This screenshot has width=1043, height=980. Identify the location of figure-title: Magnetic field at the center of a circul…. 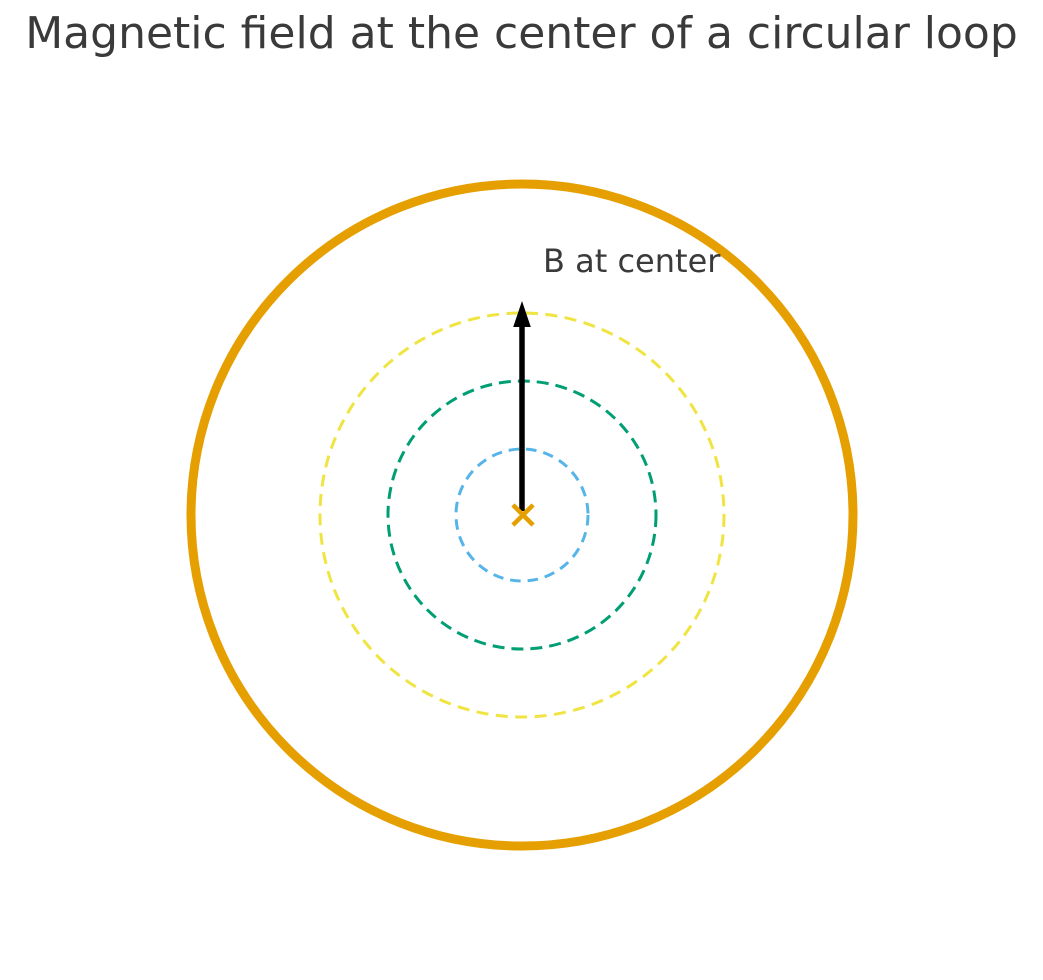
(521, 33).